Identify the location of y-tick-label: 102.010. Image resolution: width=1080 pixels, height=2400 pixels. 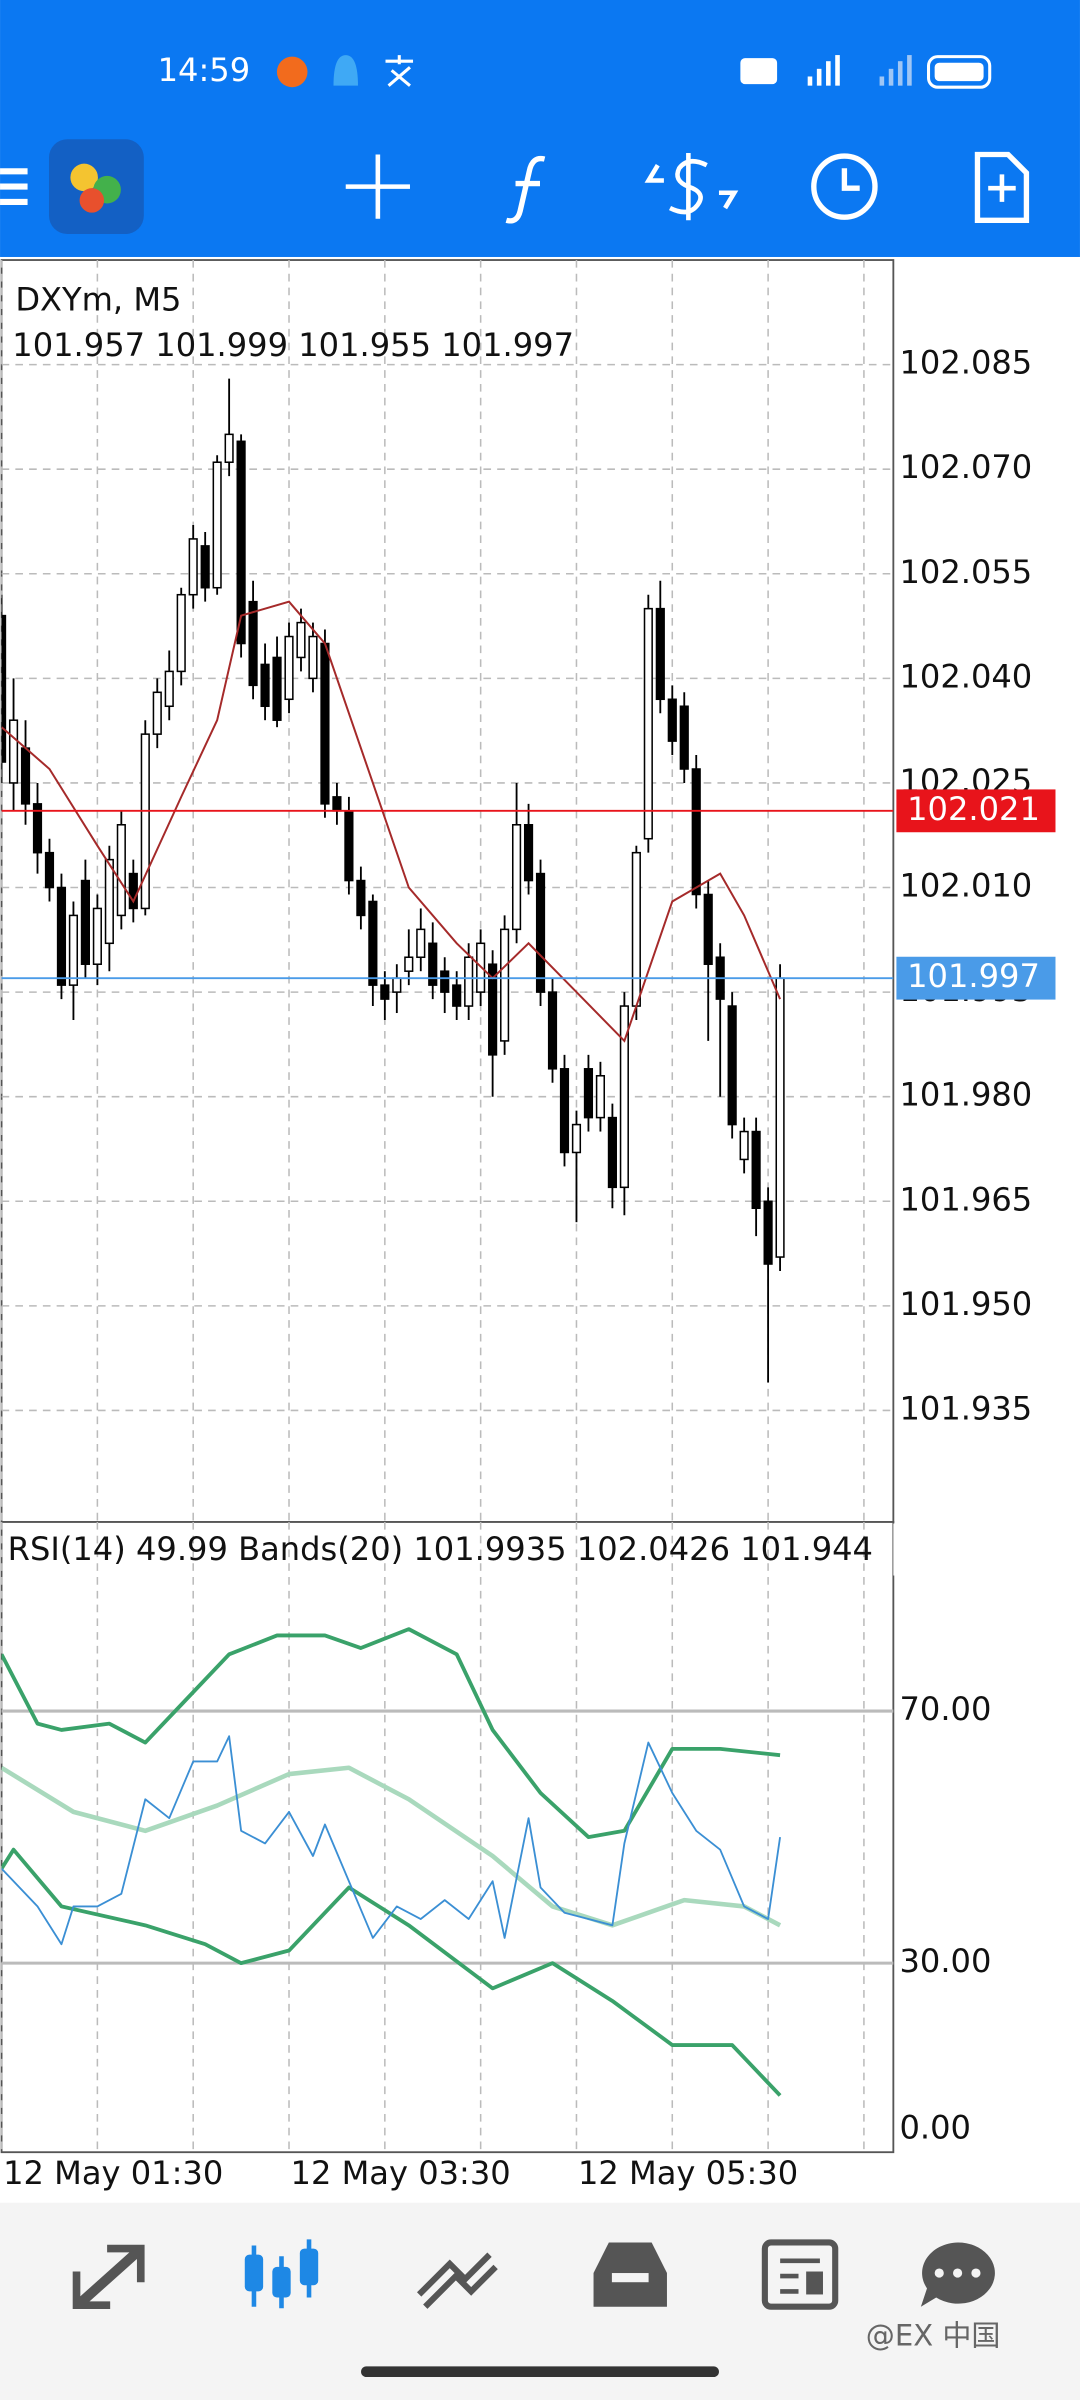
(965, 886).